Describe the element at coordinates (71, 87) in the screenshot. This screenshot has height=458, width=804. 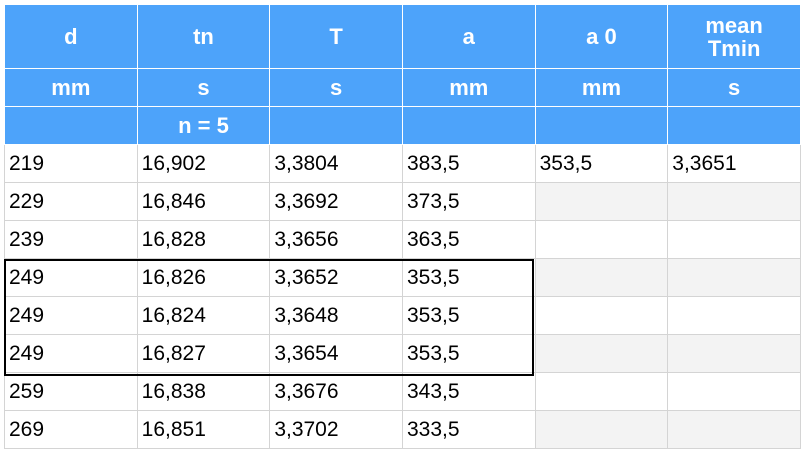
I see `unit-cell-d: mm` at that location.